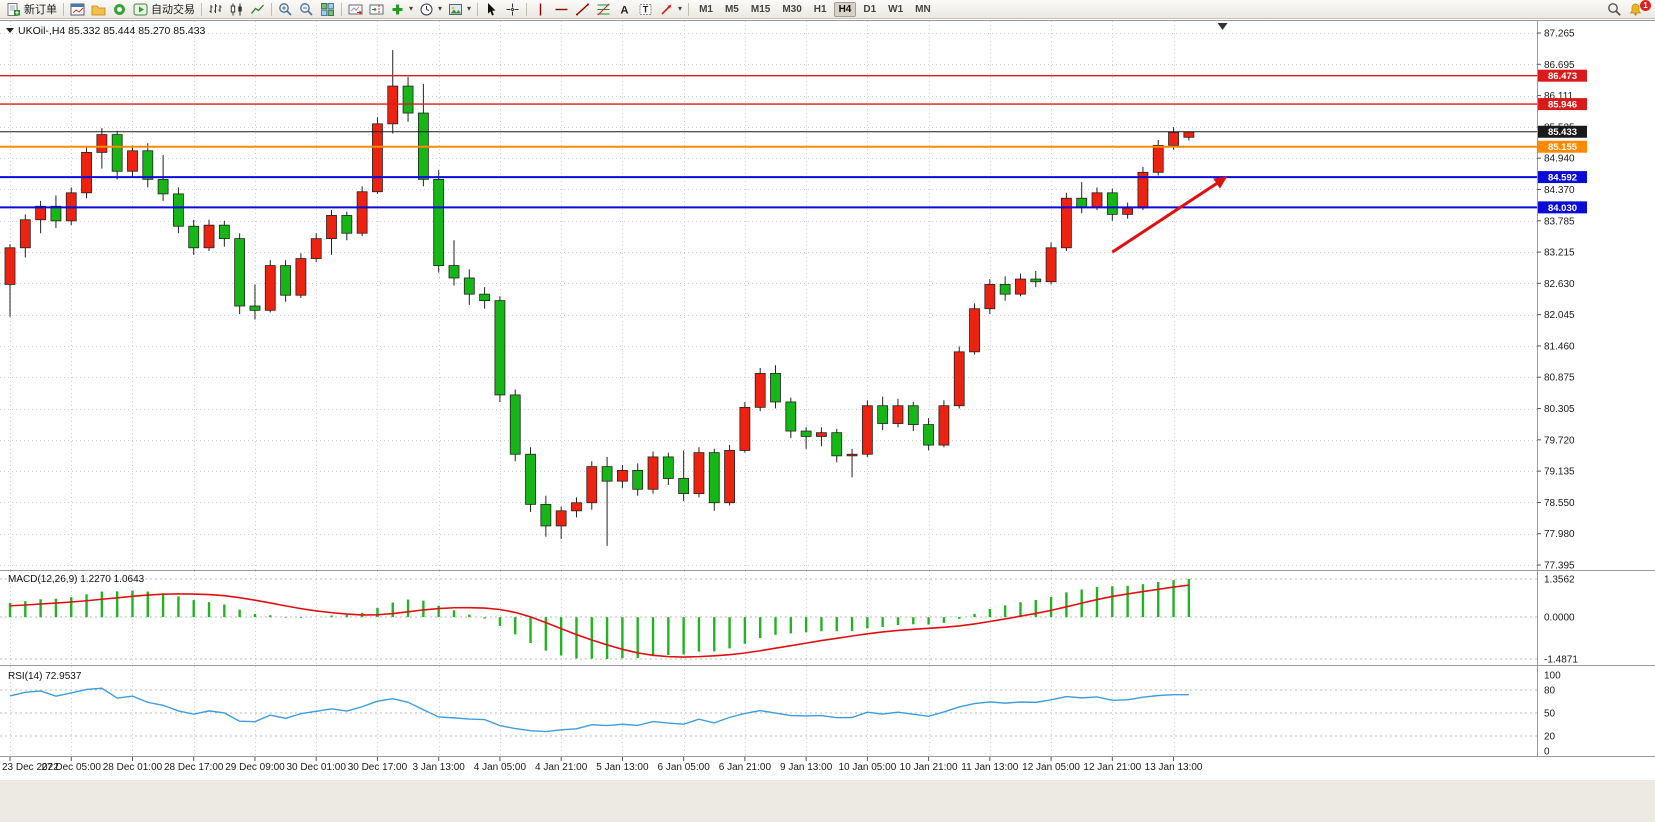 The height and width of the screenshot is (822, 1655). I want to click on periods-button: ▾, so click(430, 9).